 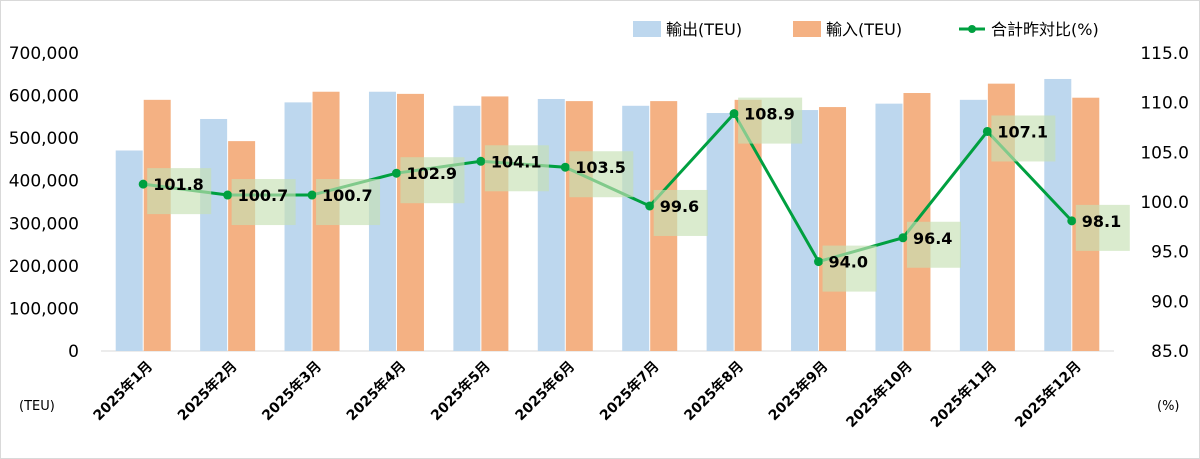 I want to click on line-data-label: 104.1, so click(x=516, y=161).